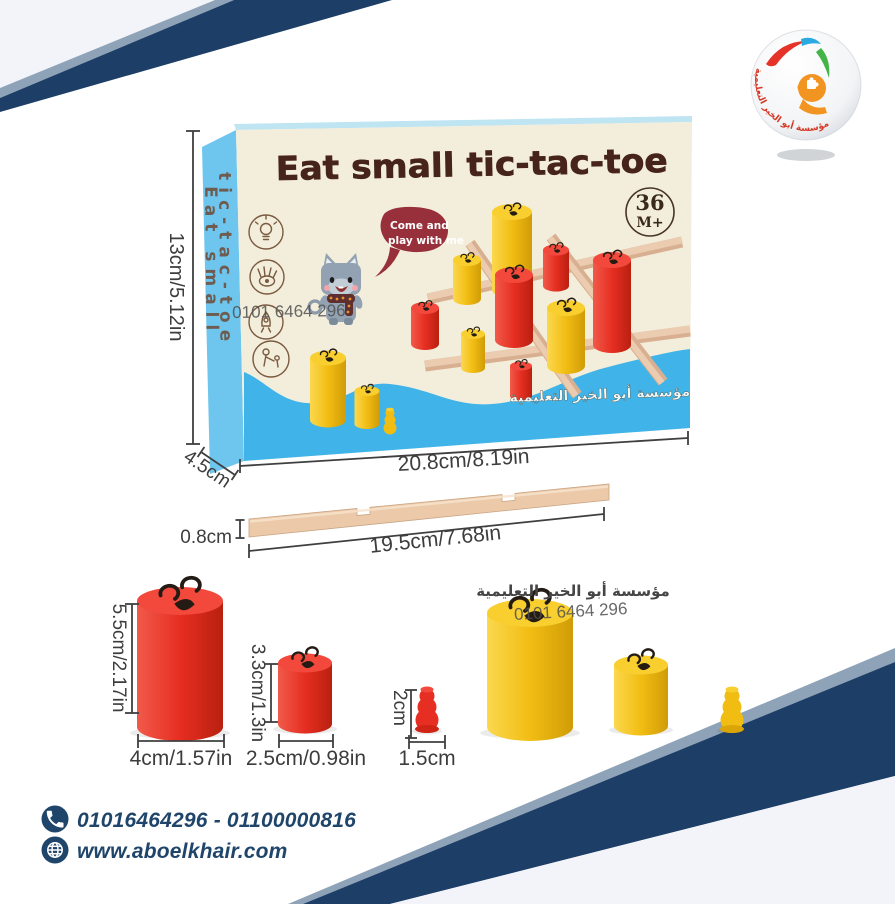  What do you see at coordinates (267, 277) in the screenshot?
I see `hand-eye-icon` at bounding box center [267, 277].